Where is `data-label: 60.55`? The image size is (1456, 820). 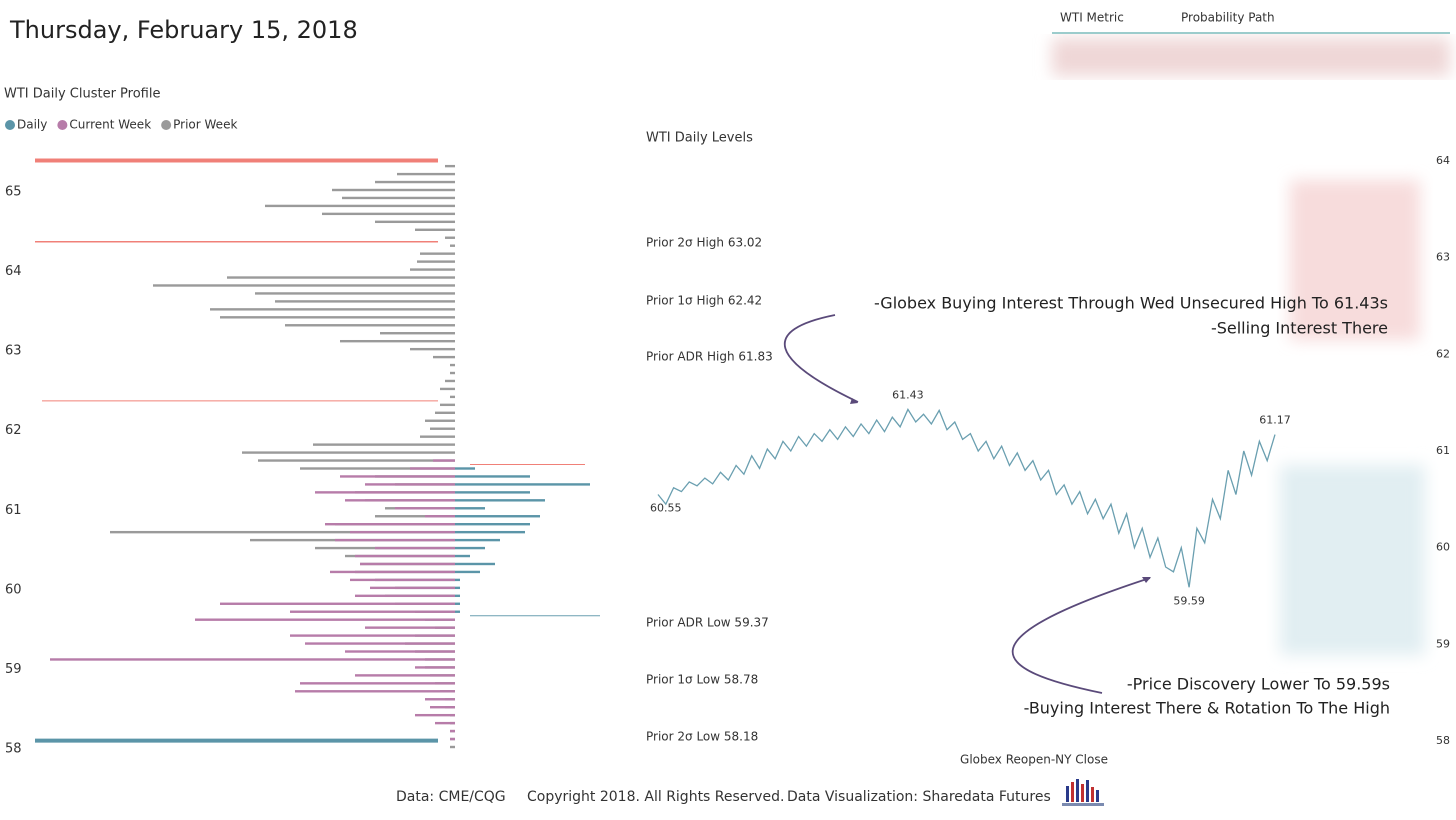
data-label: 60.55 is located at coordinates (666, 508).